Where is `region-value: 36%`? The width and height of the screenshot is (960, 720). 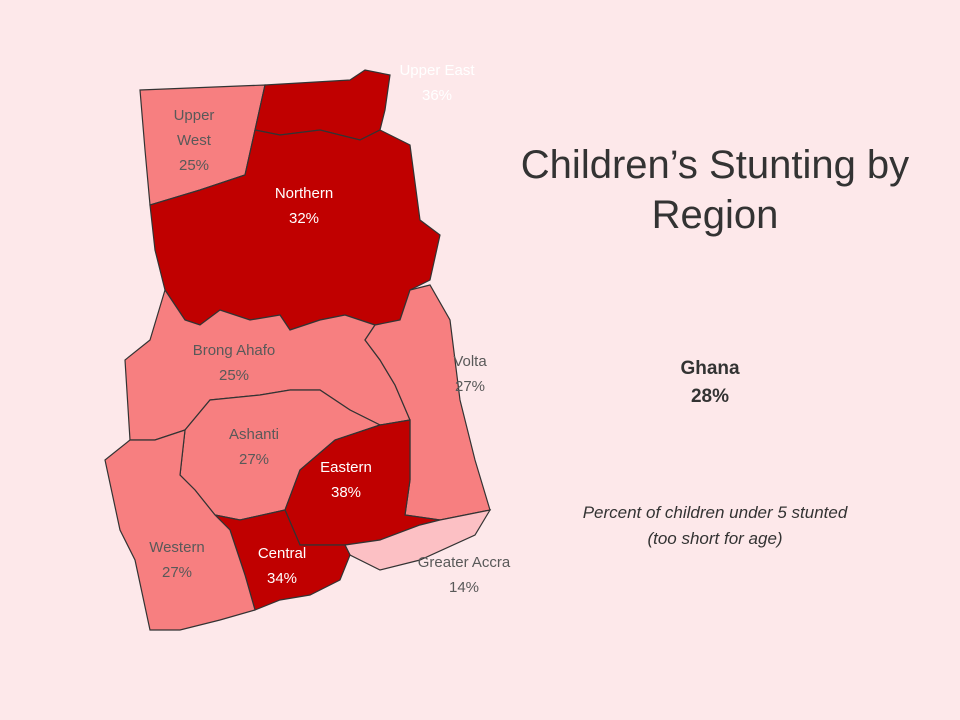 region-value: 36% is located at coordinates (437, 95).